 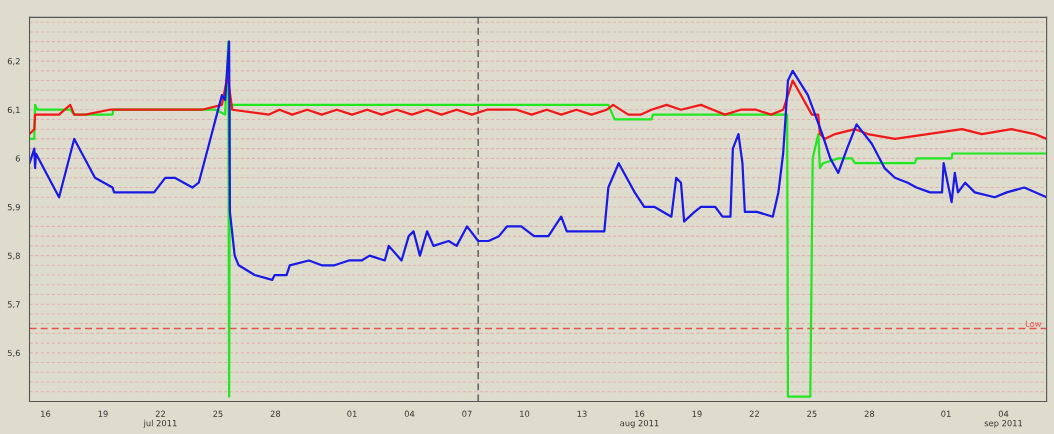 I want to click on x-tick-label: 13, so click(x=582, y=413).